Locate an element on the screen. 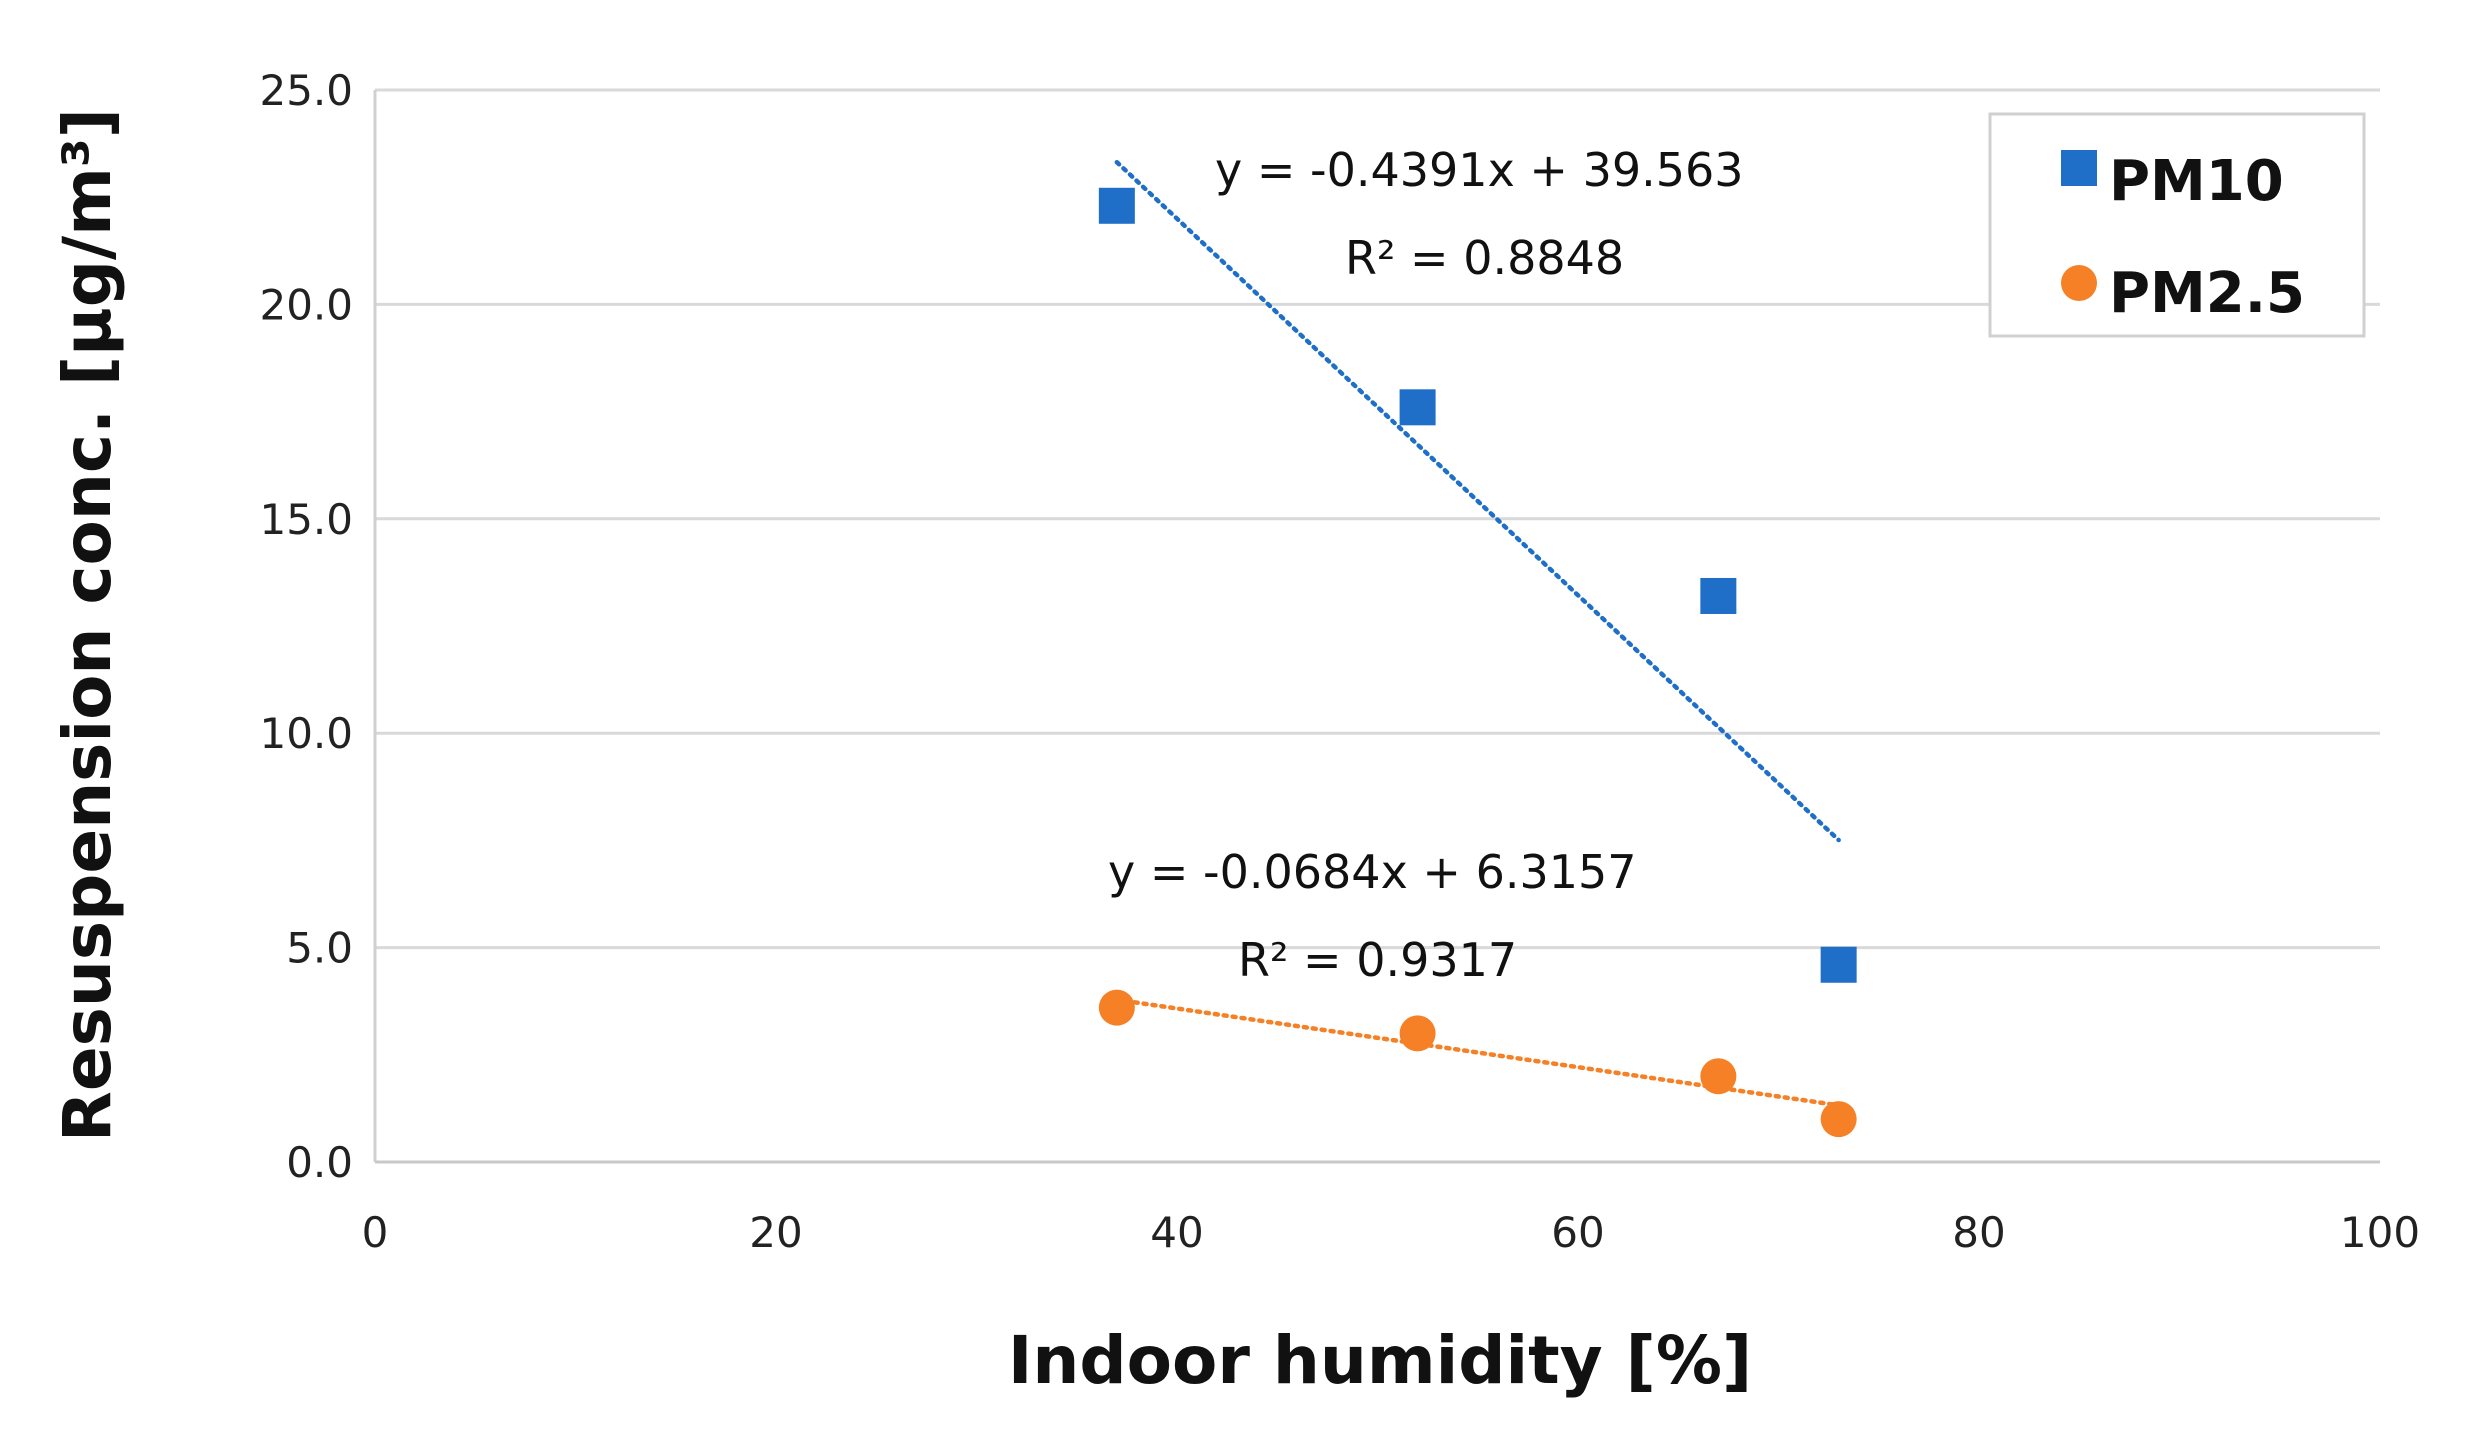 The width and height of the screenshot is (2478, 1455). legend-label-pm10: PM10 is located at coordinates (2196, 181).